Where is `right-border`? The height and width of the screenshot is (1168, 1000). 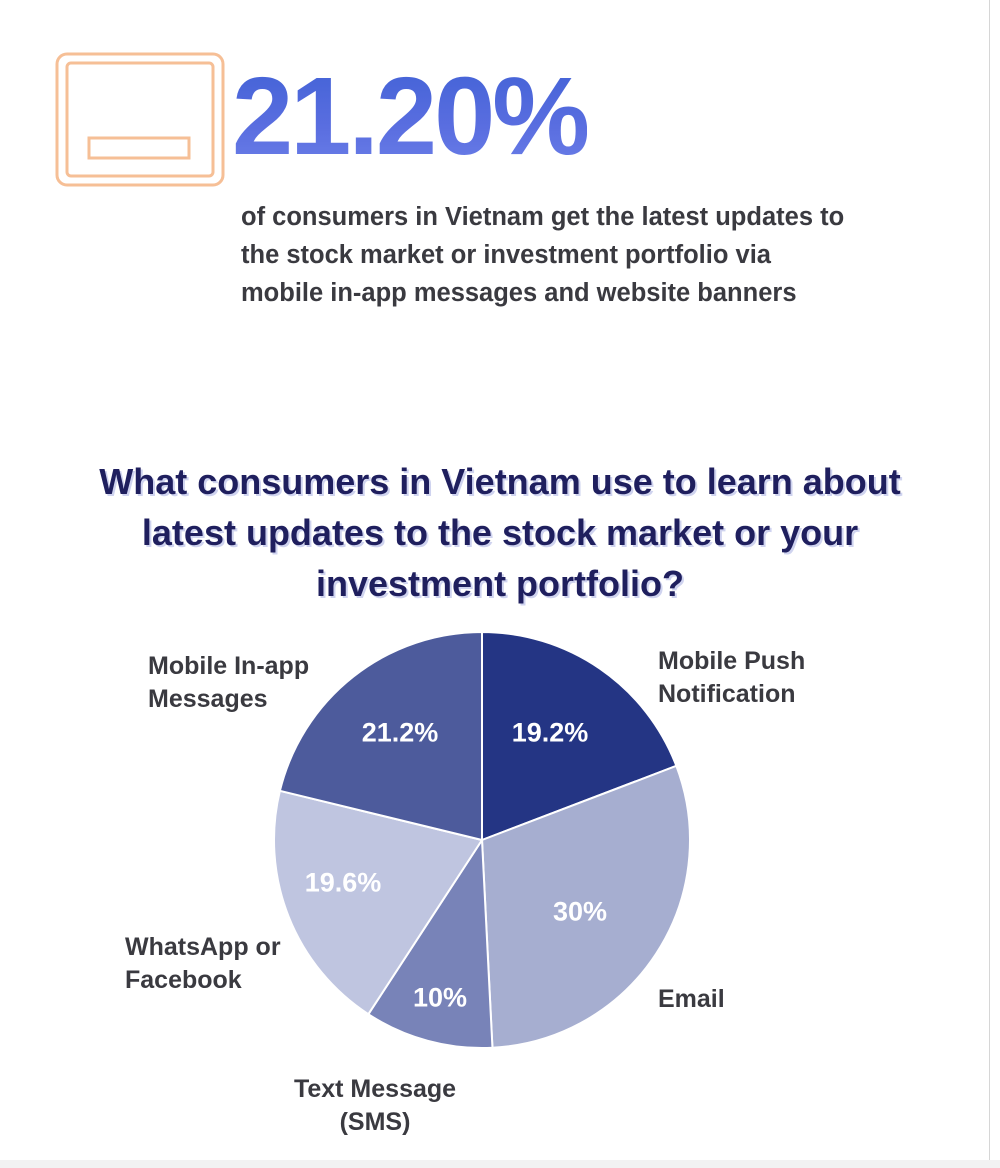 right-border is located at coordinates (989, 584).